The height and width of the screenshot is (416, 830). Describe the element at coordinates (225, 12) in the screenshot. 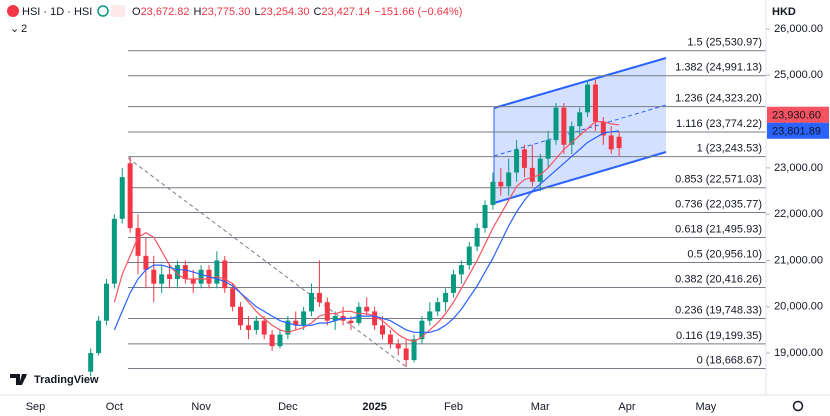

I see `ohlc-value: 23,775.30` at that location.